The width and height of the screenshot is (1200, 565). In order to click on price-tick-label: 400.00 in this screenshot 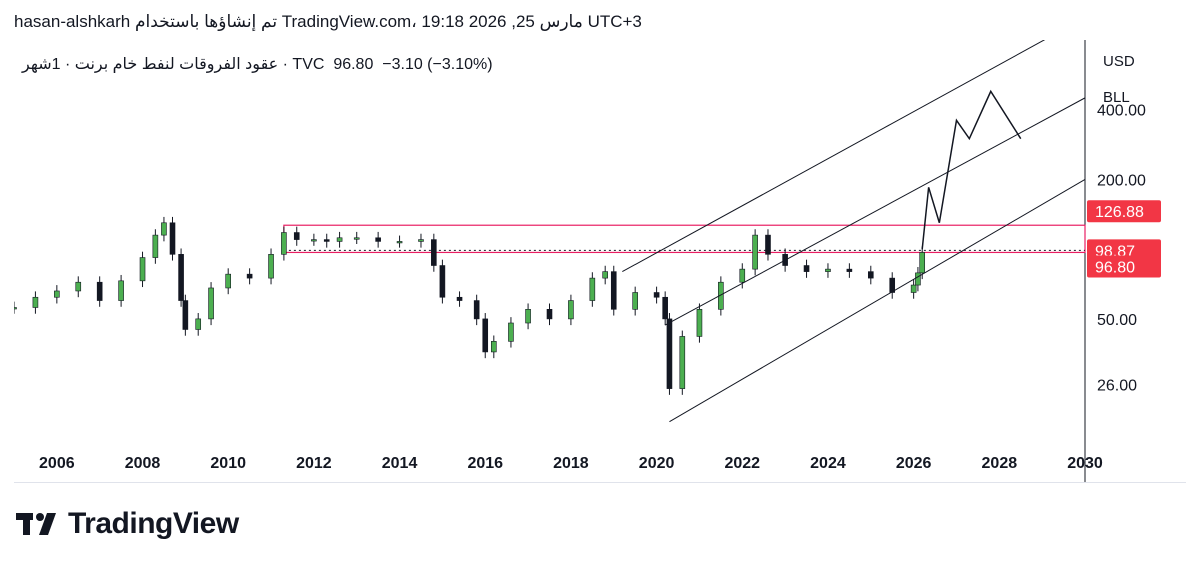, I will do `click(1121, 111)`.